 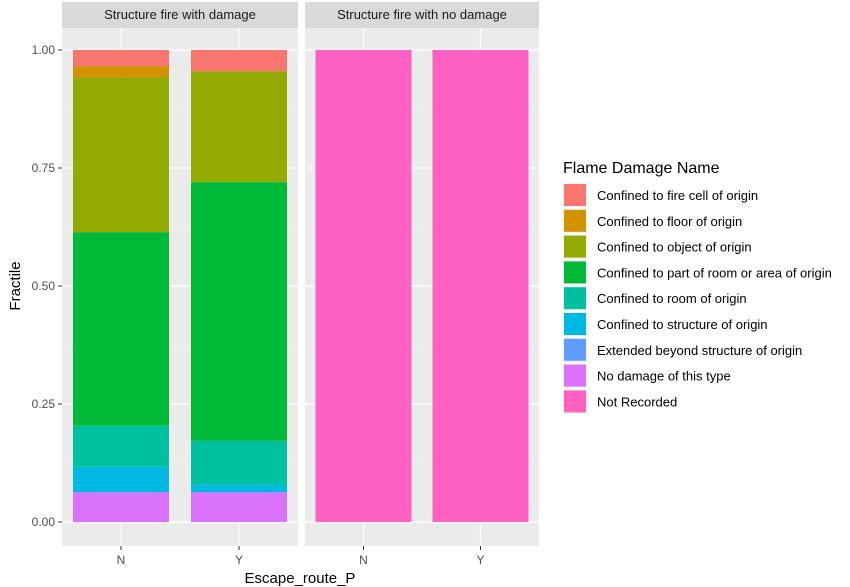 I want to click on legend-item: Confined to object of origin, so click(x=657, y=246).